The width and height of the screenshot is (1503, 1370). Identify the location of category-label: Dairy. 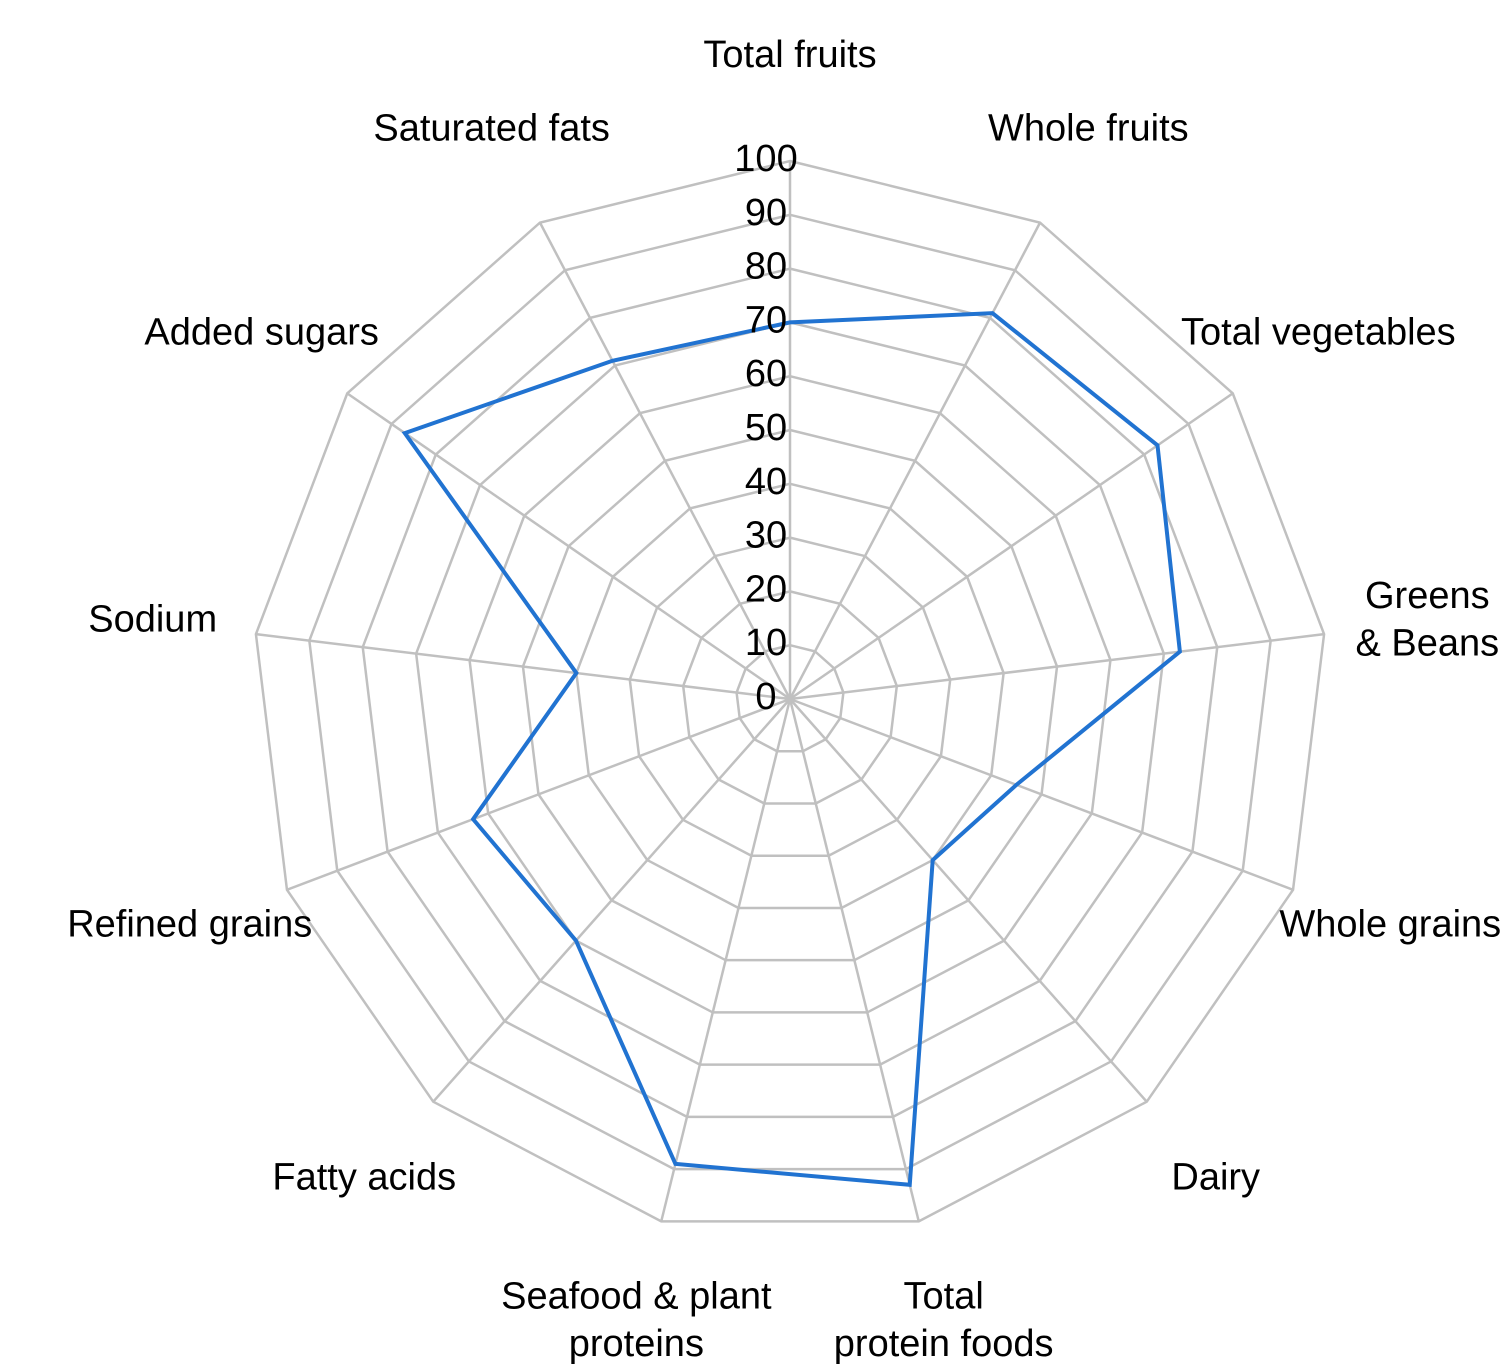
(1215, 1178).